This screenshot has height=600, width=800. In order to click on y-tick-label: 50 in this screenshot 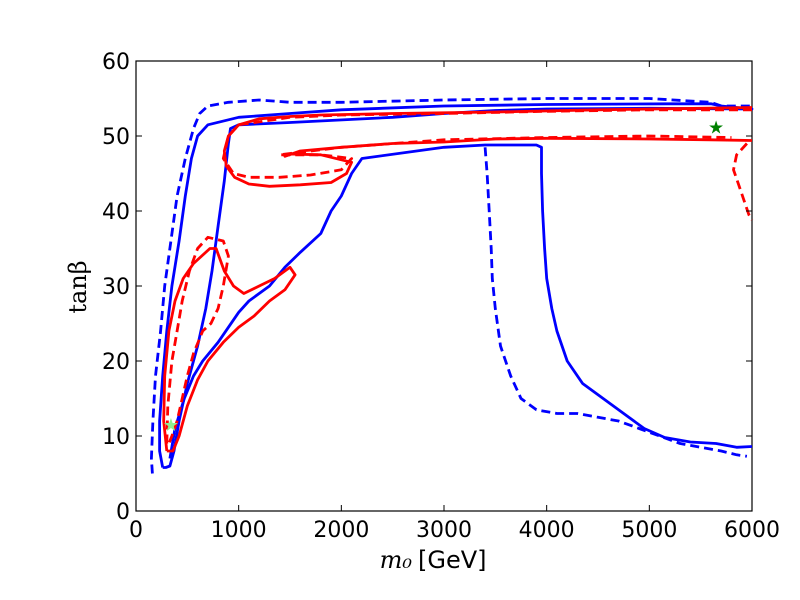, I will do `click(116, 137)`.